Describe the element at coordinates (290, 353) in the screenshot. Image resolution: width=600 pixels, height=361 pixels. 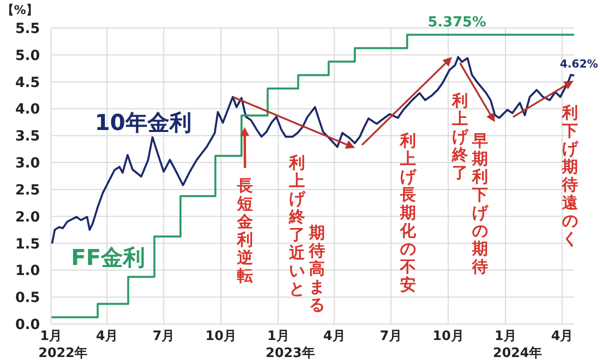
I see `text: 2023年` at that location.